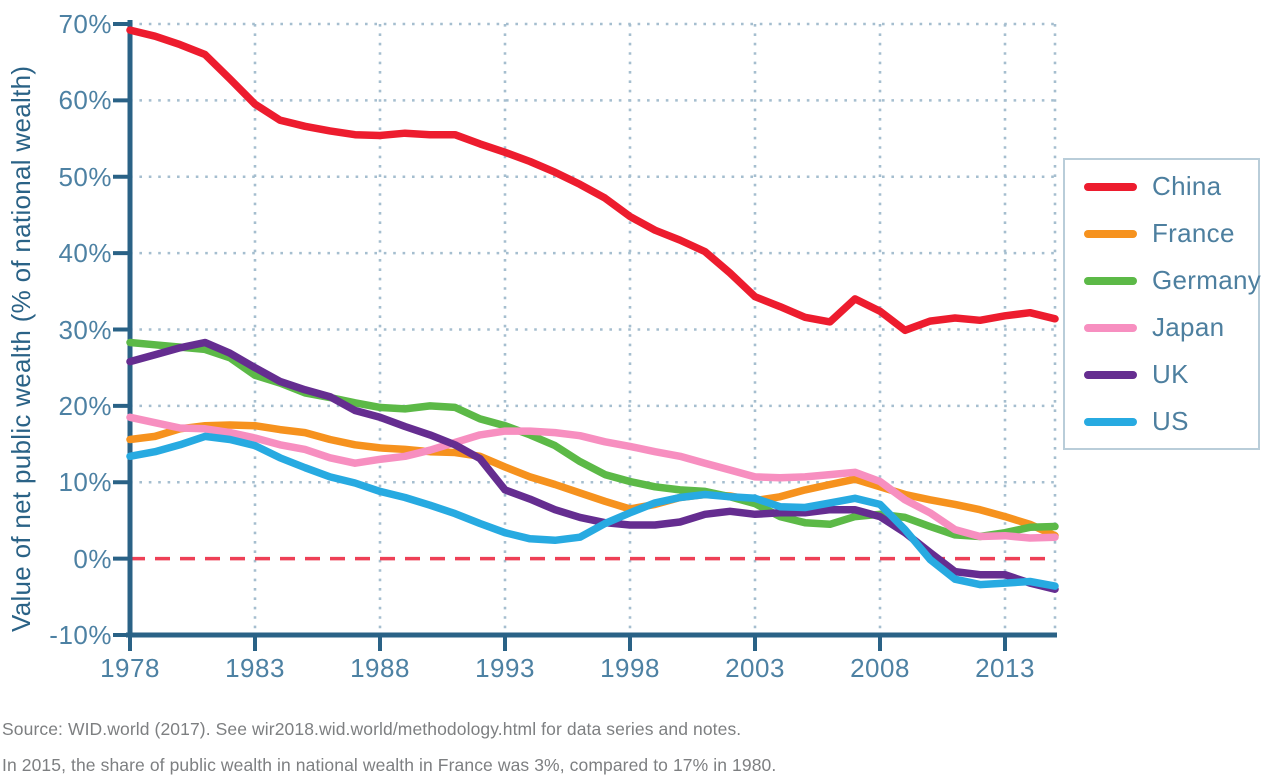 The image size is (1269, 777). I want to click on y-tick-label-30: 30%, so click(85, 329).